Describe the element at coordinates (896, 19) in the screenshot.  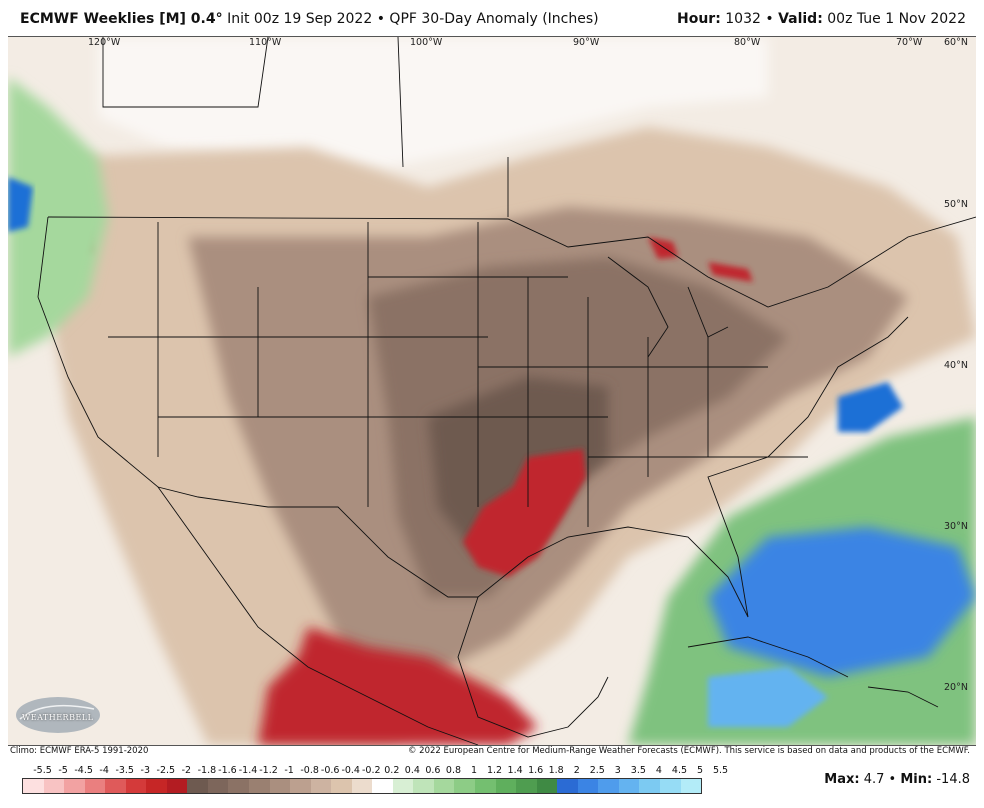
I see `valid-value: 00z Tue 1 Nov 2022` at that location.